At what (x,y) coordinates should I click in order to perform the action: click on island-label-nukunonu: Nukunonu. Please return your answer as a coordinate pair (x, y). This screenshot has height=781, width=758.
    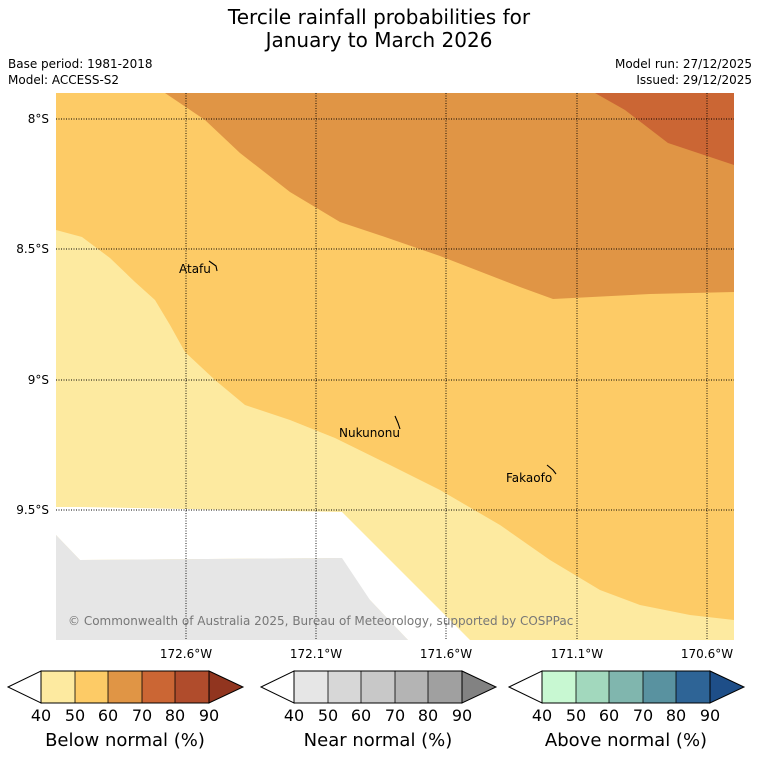
    Looking at the image, I should click on (369, 433).